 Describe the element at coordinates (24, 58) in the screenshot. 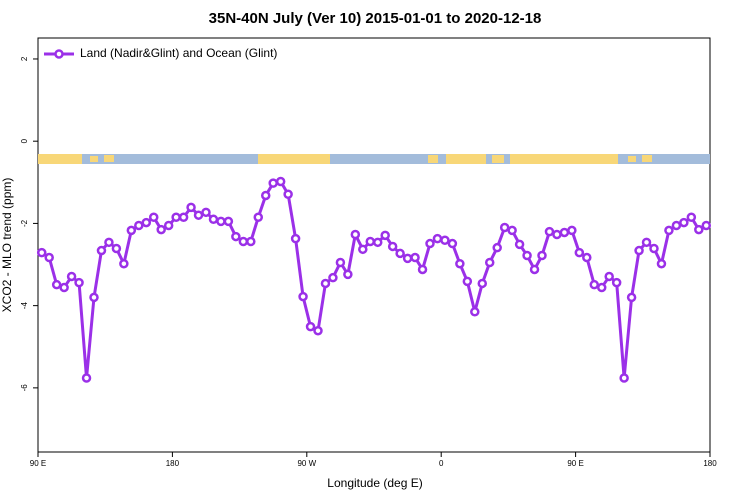

I see `y-tick-label: 2` at that location.